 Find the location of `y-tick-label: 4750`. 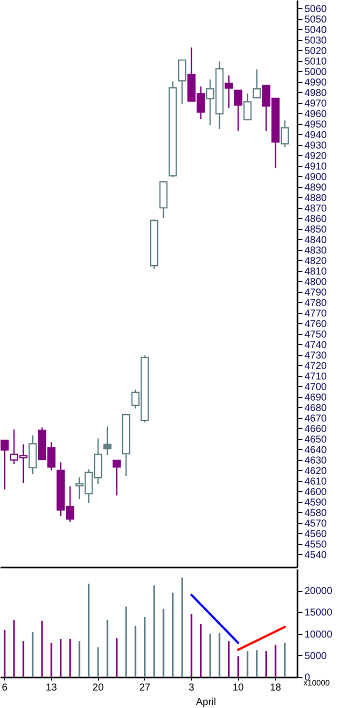

y-tick-label: 4750 is located at coordinates (316, 334).